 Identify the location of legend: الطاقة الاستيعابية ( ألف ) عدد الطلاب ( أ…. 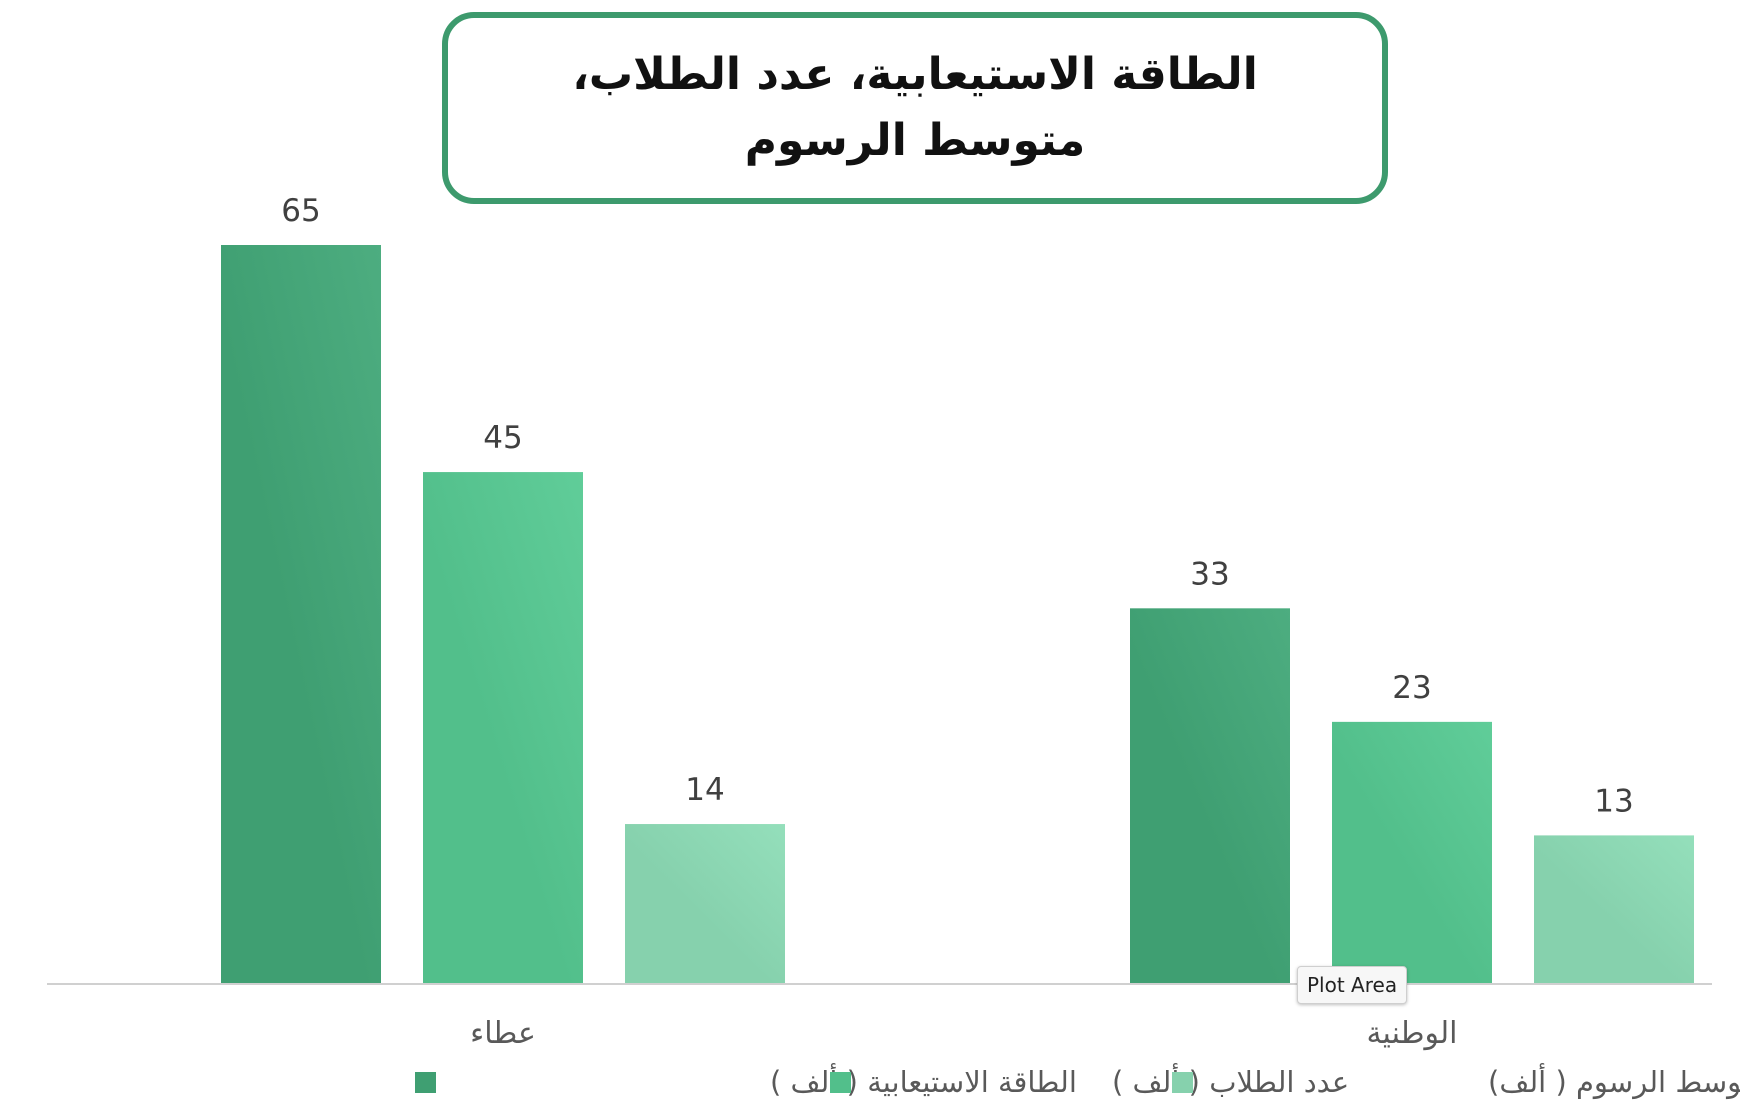
(1077, 1080).